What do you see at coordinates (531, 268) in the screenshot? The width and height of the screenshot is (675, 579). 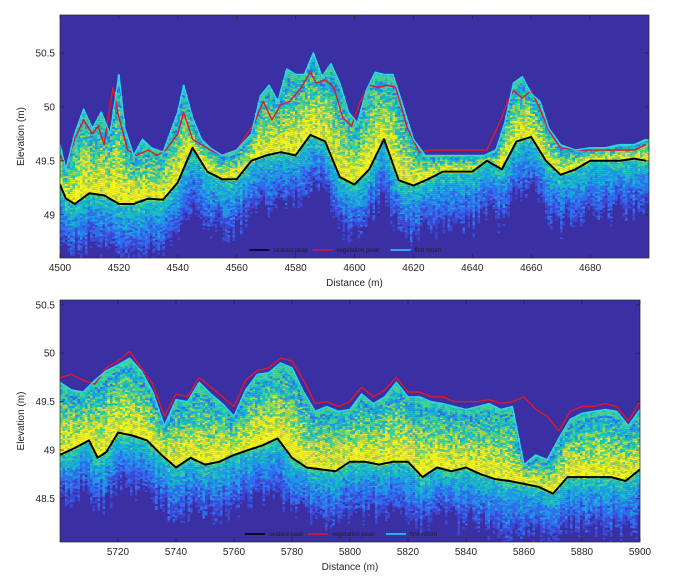 I see `x-tick-label: 4660` at bounding box center [531, 268].